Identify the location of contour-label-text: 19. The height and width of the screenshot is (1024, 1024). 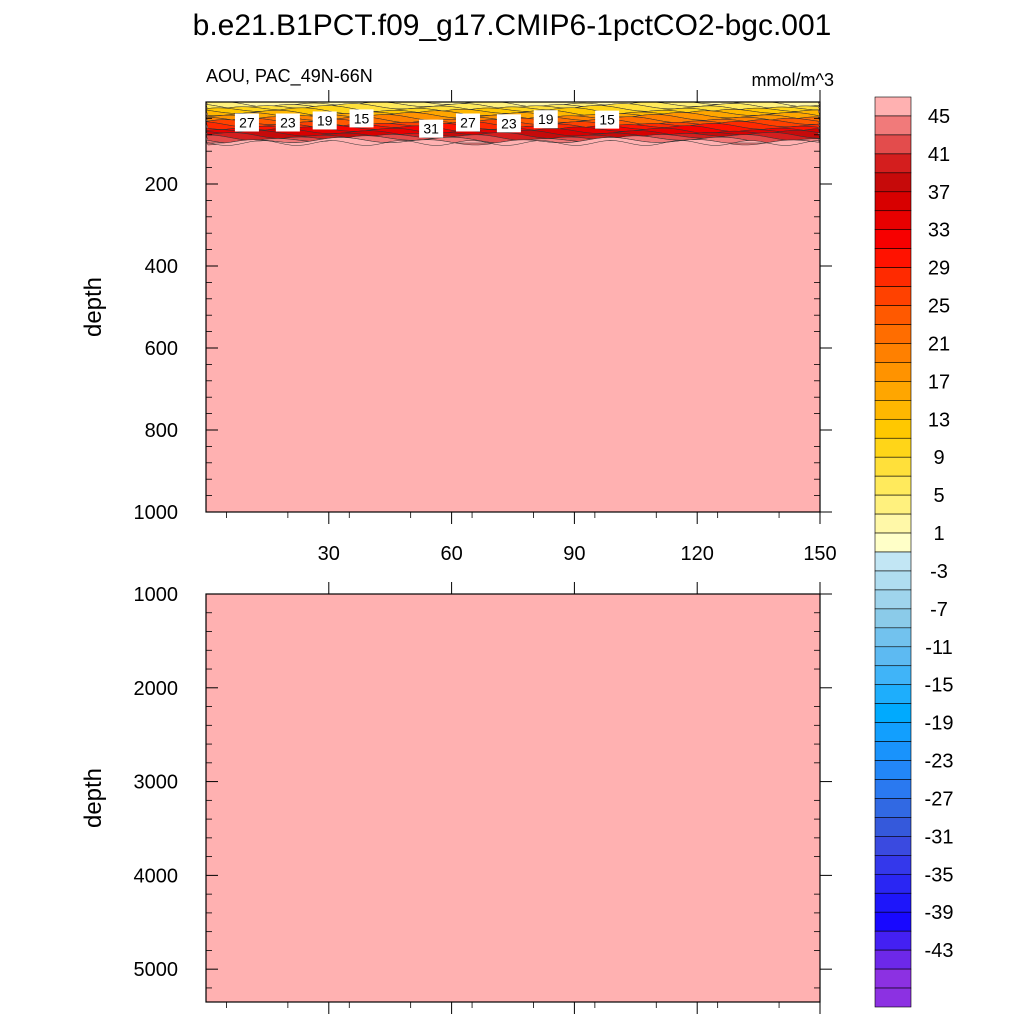
(546, 119).